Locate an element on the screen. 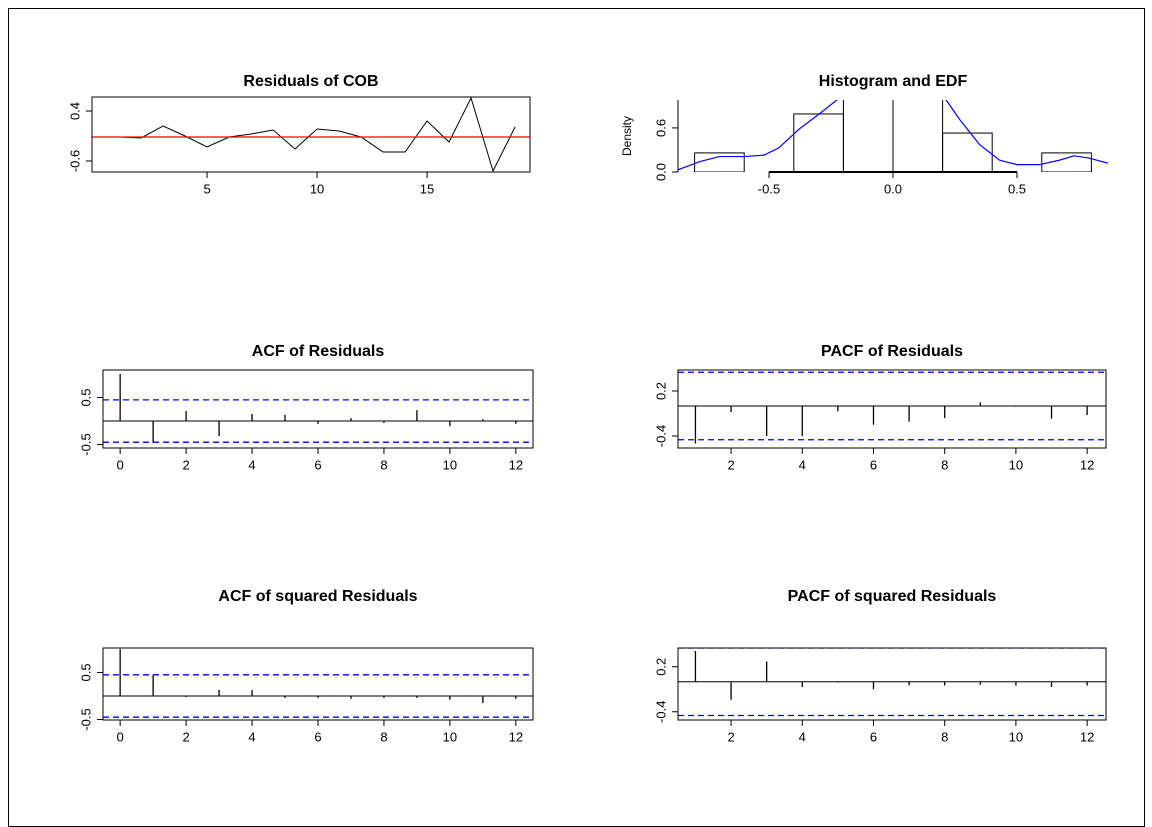  density-curve is located at coordinates (893, 135).